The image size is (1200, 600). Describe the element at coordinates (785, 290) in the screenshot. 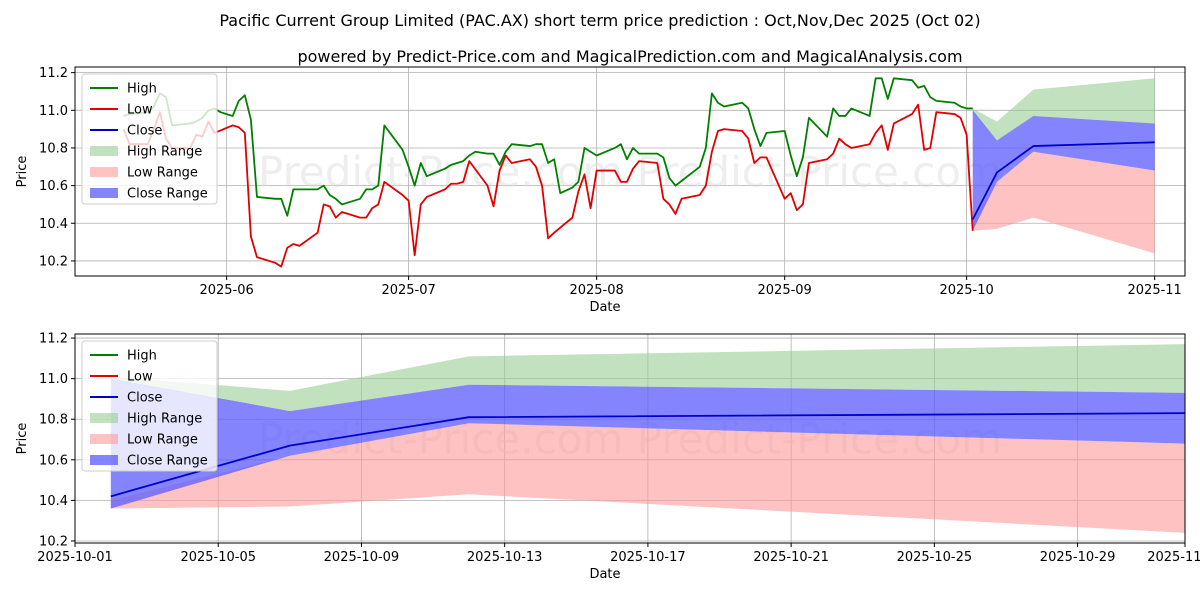

I see `x-tick-label: 2025-09` at that location.